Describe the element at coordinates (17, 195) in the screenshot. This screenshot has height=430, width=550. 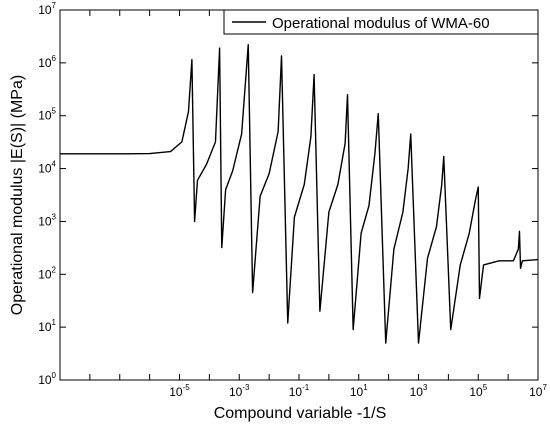
I see `y-axis-label: Operational modulus |E(S)| (MPa)` at that location.